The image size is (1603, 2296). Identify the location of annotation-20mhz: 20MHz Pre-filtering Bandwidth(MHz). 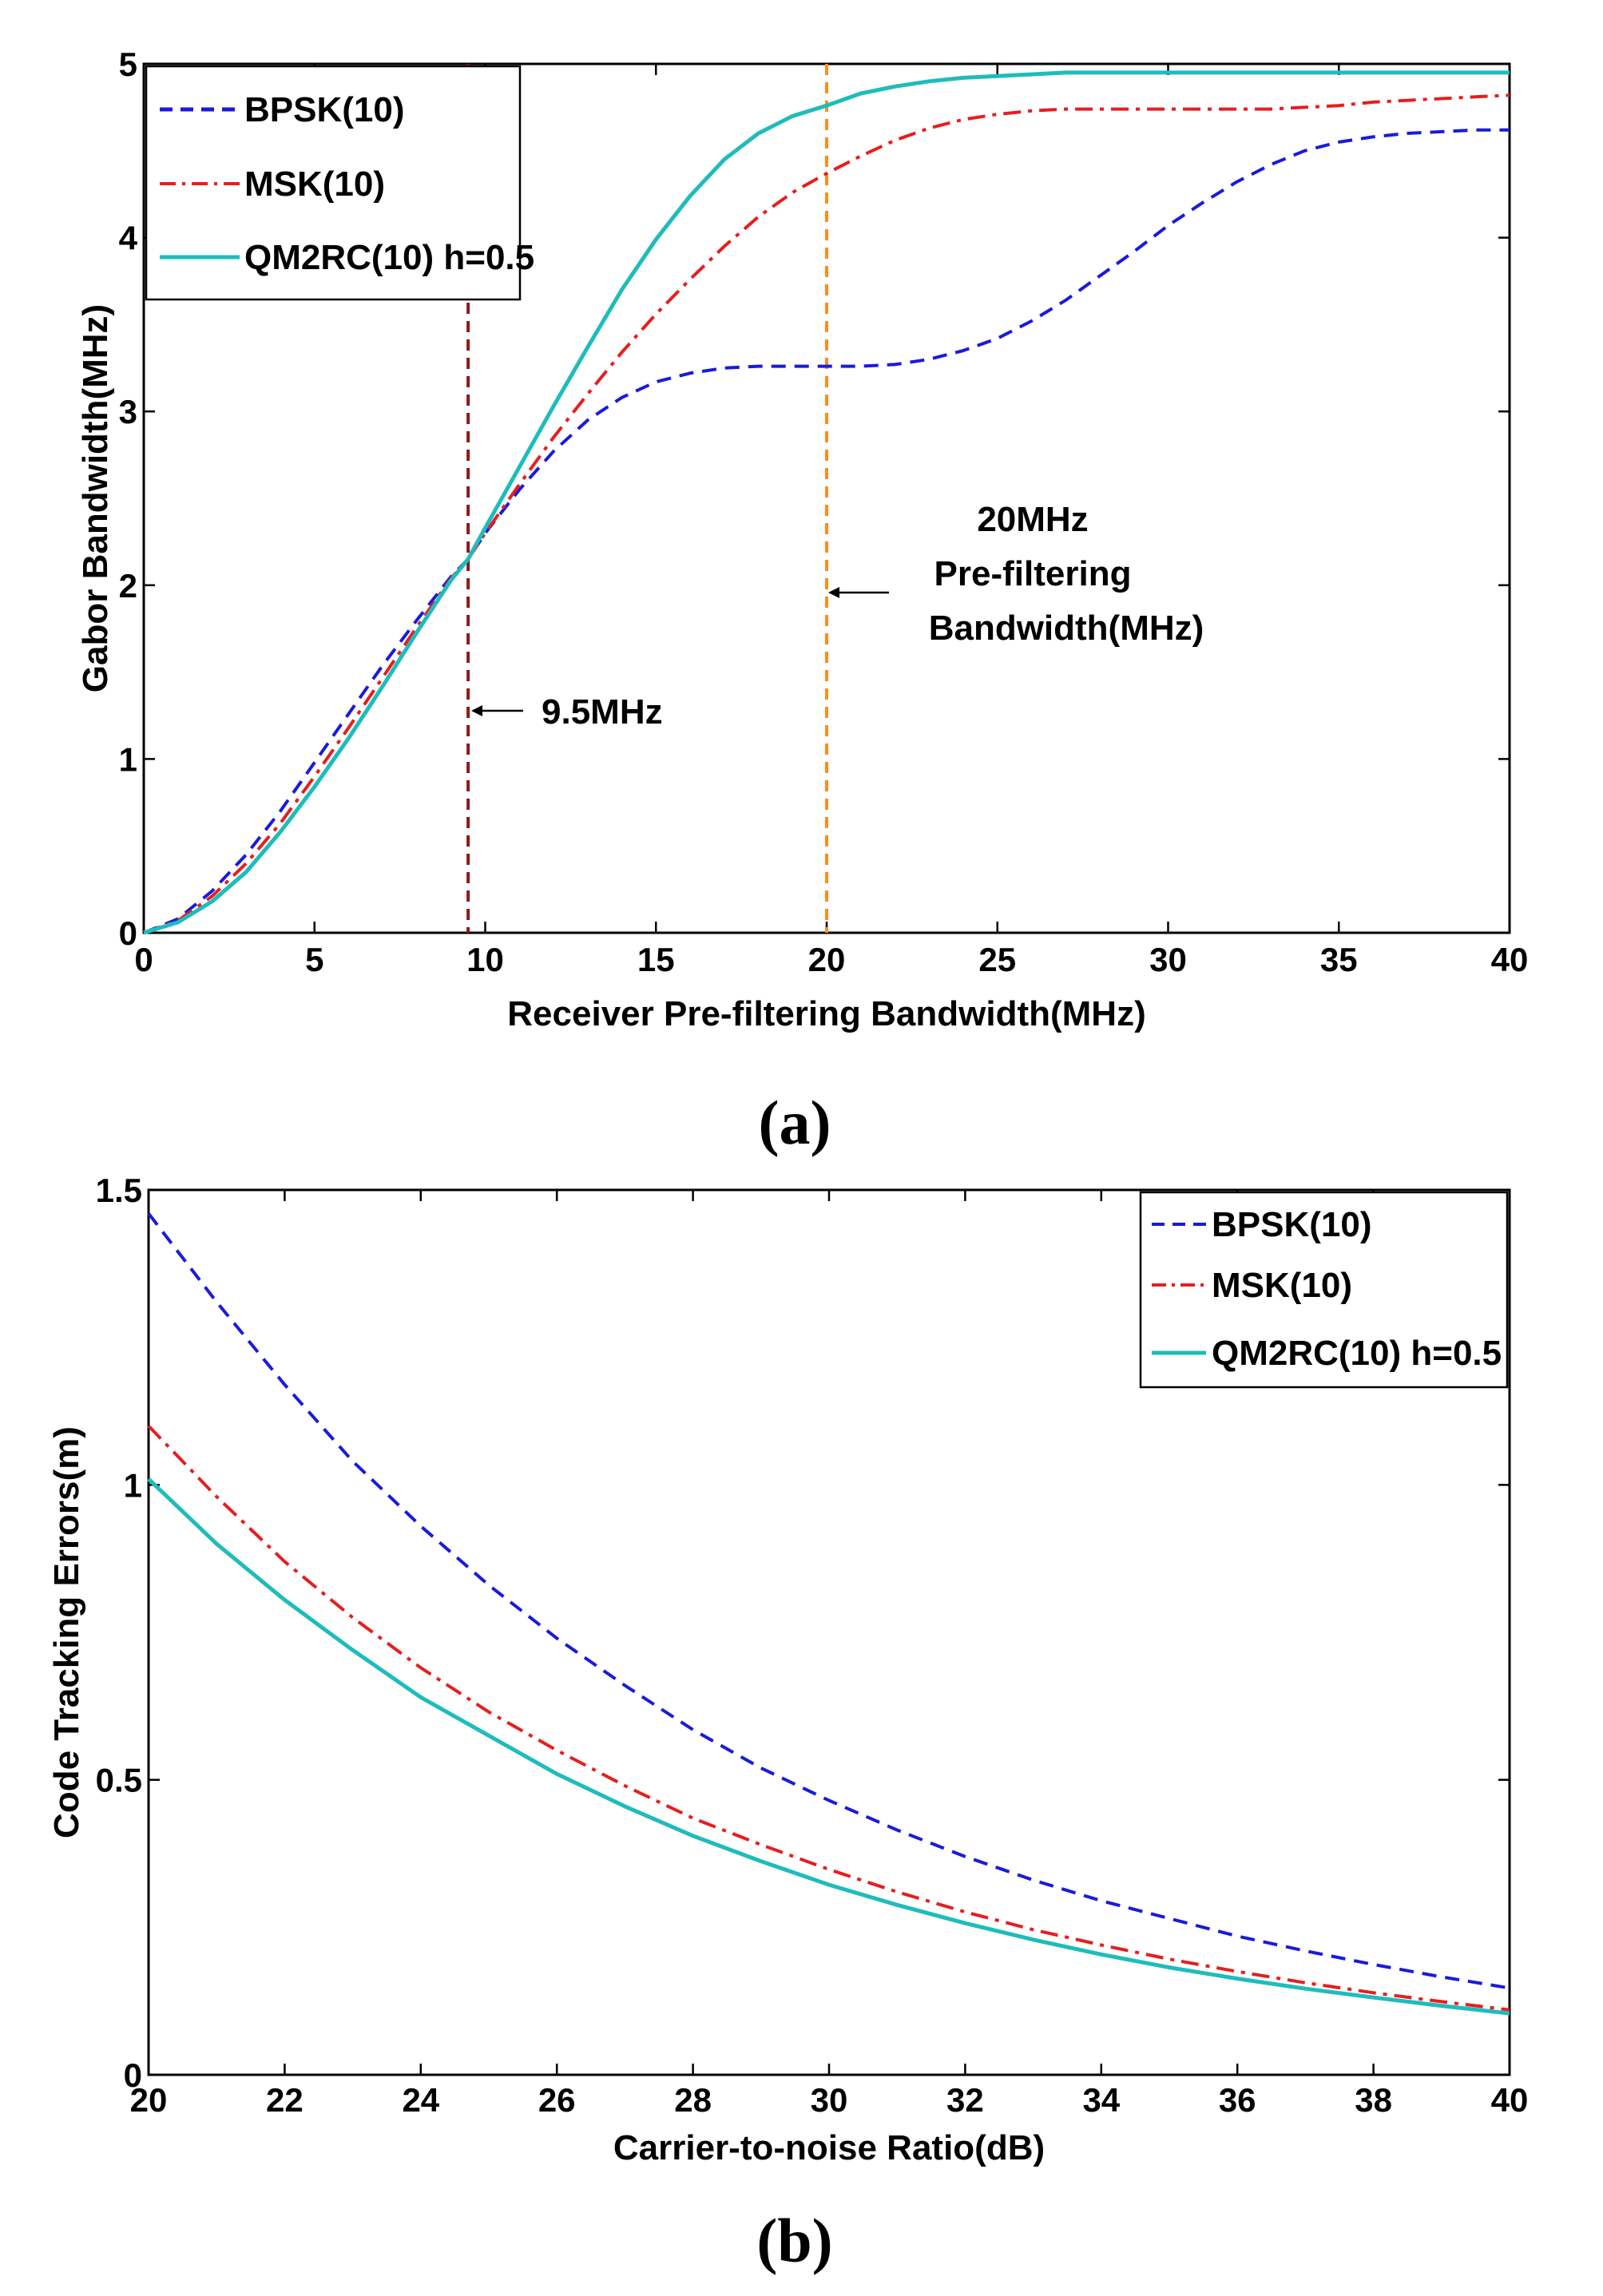
(1016, 574).